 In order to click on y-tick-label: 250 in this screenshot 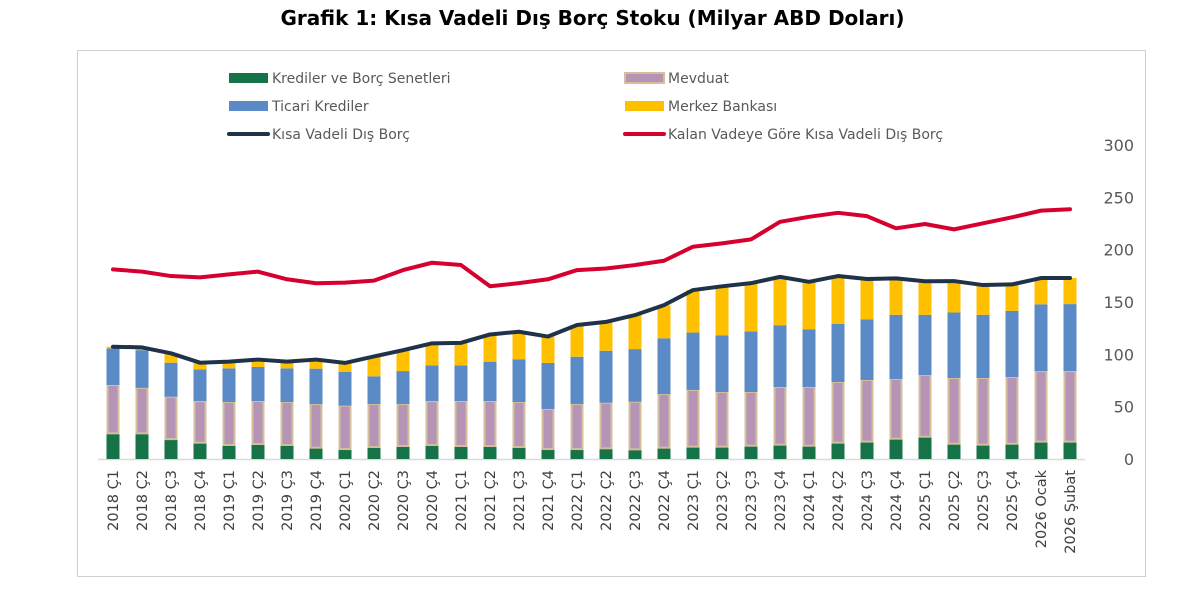, I will do `click(1118, 197)`.